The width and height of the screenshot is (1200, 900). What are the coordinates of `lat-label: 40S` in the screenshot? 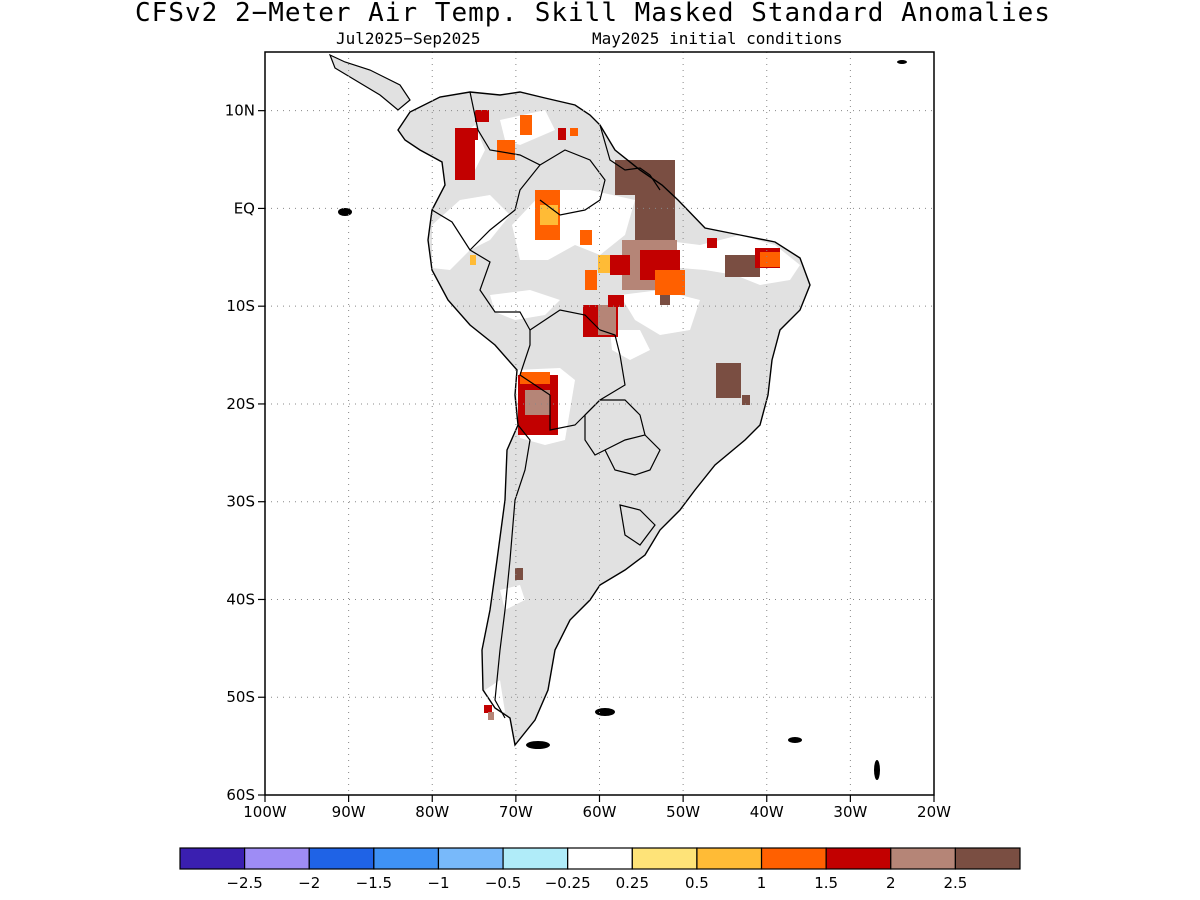 It's located at (240, 599).